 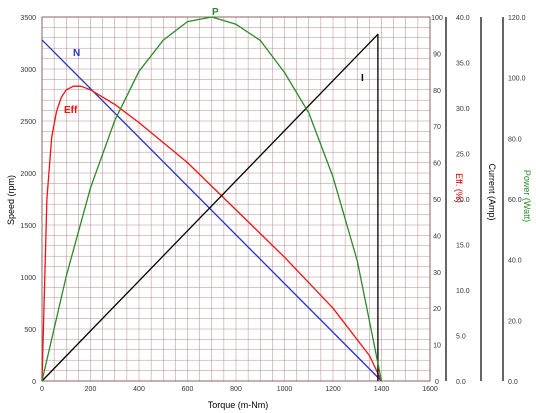 I want to click on current-tick-label: 30.0, so click(x=463, y=109).